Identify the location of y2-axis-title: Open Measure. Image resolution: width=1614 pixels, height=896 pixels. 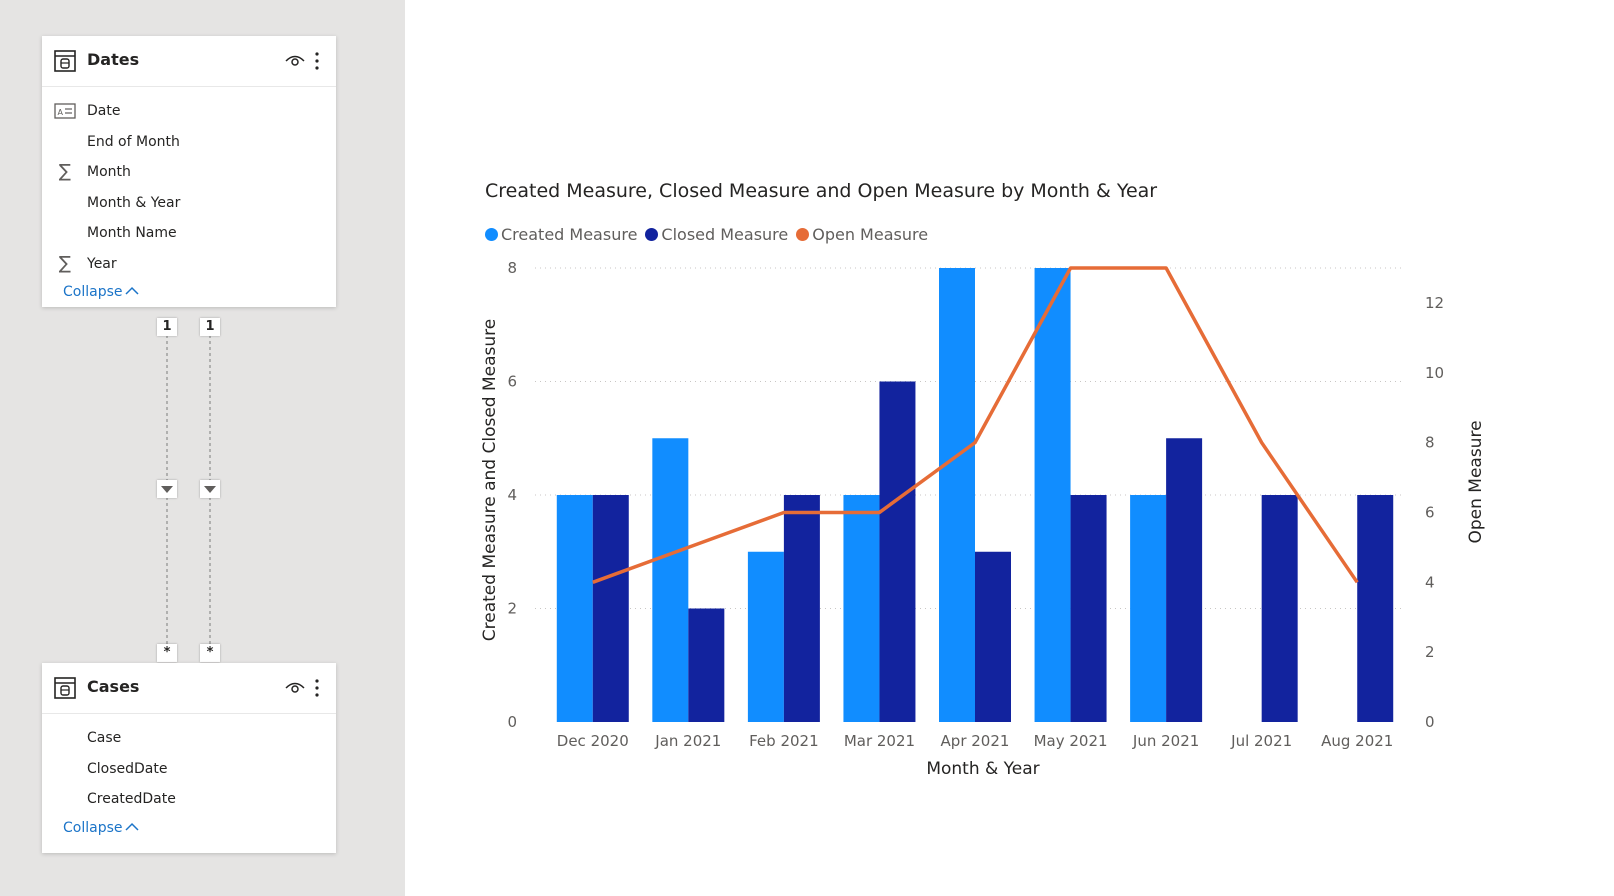
(1476, 481).